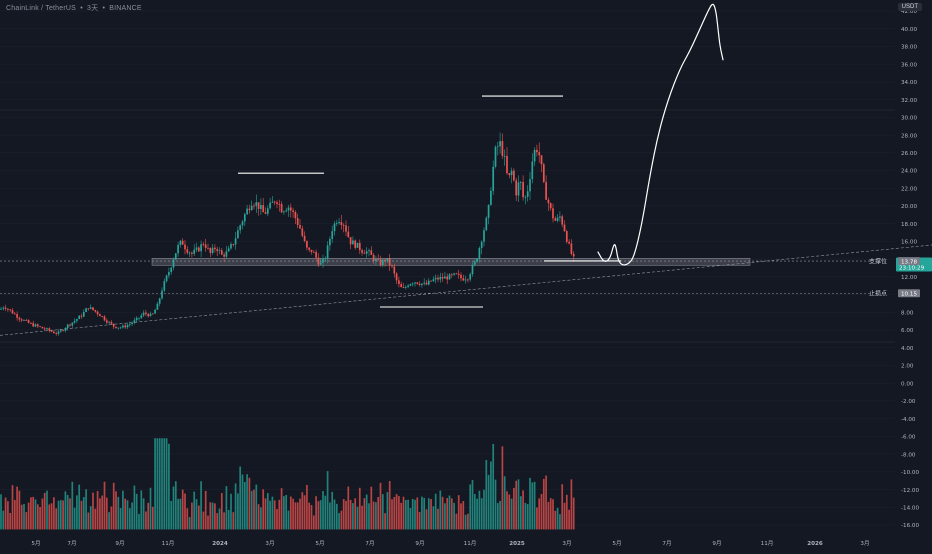 The image size is (932, 554). I want to click on currency-tag: USDT, so click(909, 7).